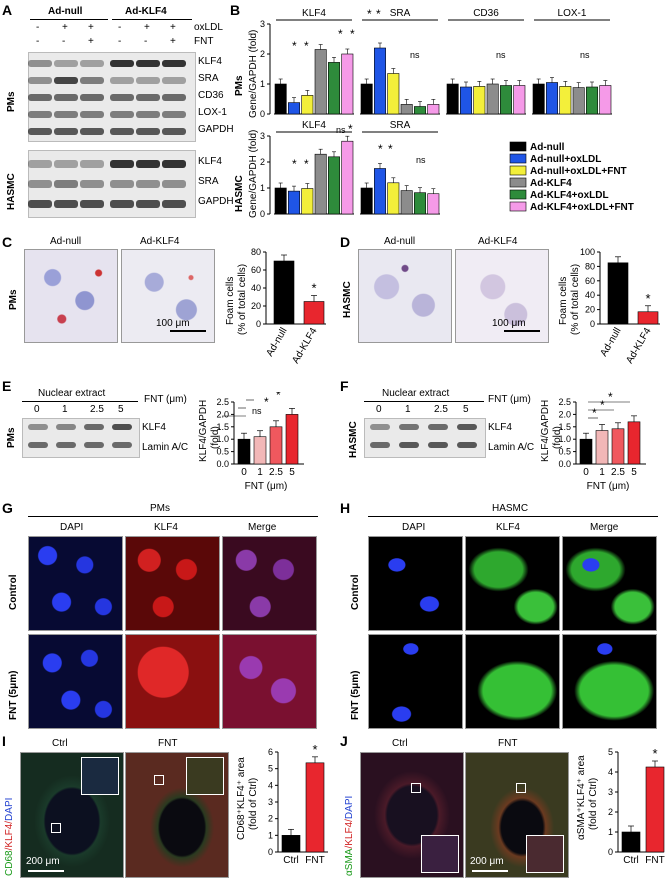  I want to click on star: *, so click(654, 753).